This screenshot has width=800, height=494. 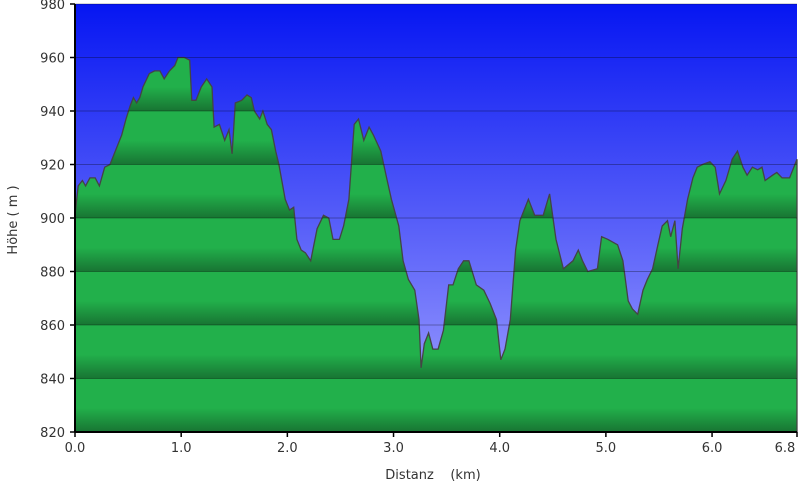 I want to click on x-tick-labels: 0.0 1.0 2.0 3.0 4.0 5.0 6.0 6.8, so click(x=430, y=448).